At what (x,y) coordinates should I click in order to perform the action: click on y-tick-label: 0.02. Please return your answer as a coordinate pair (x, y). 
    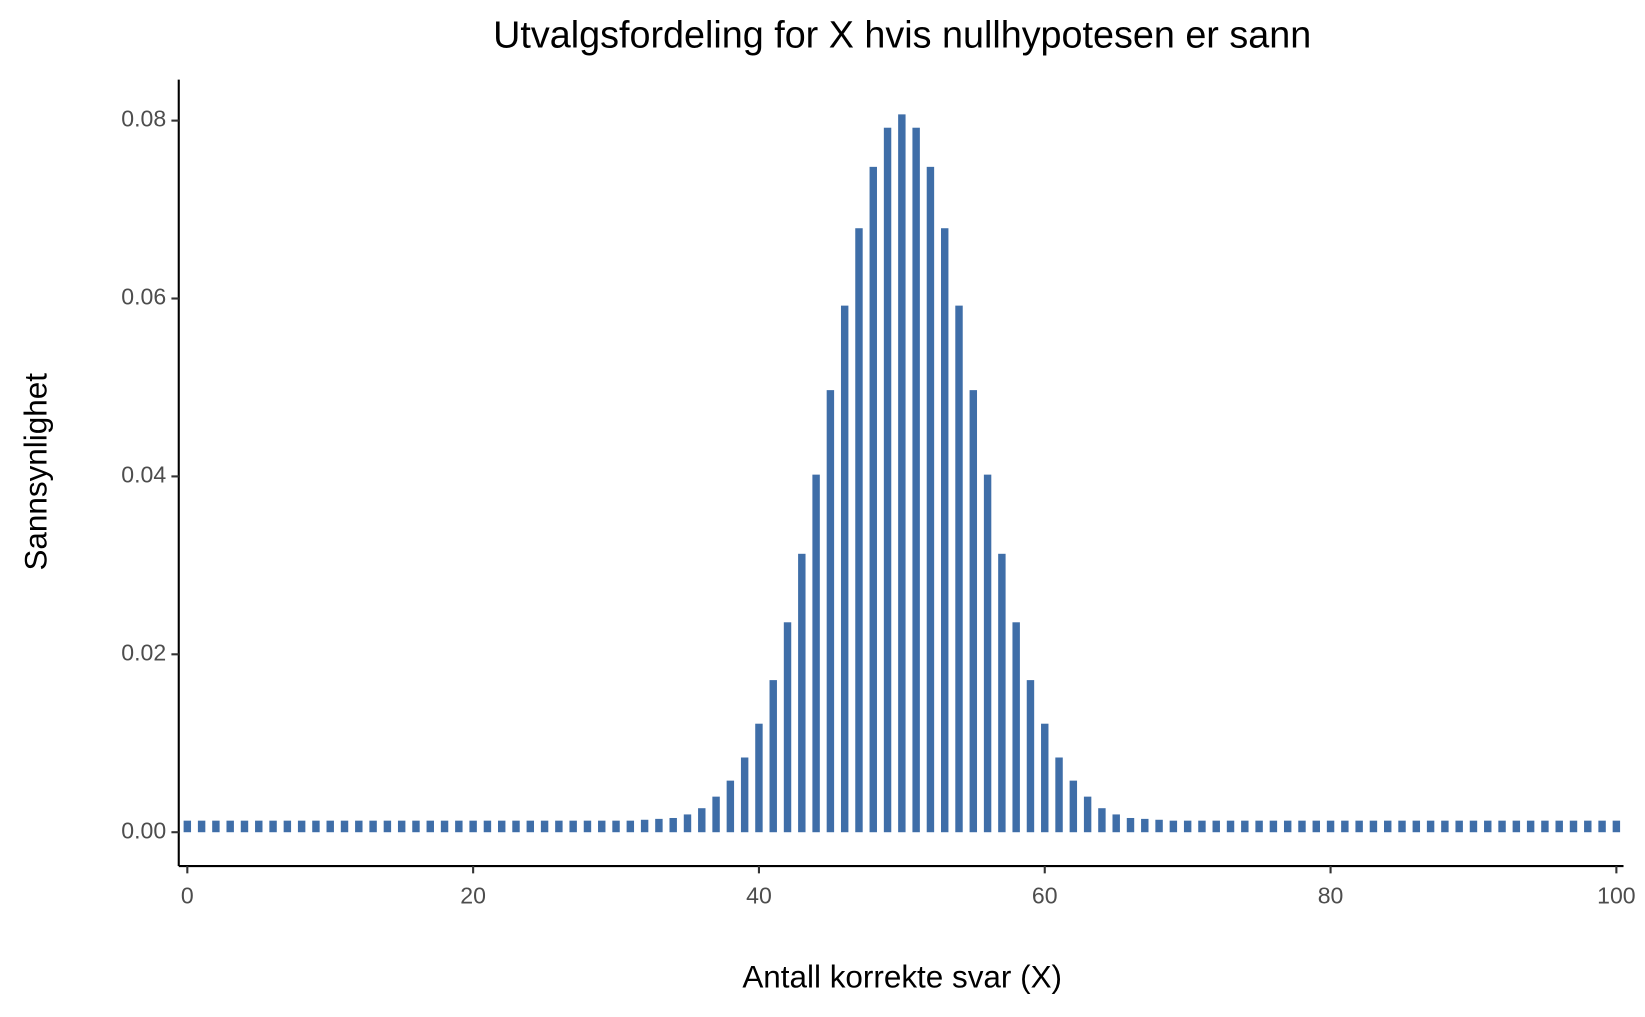
    Looking at the image, I should click on (143, 652).